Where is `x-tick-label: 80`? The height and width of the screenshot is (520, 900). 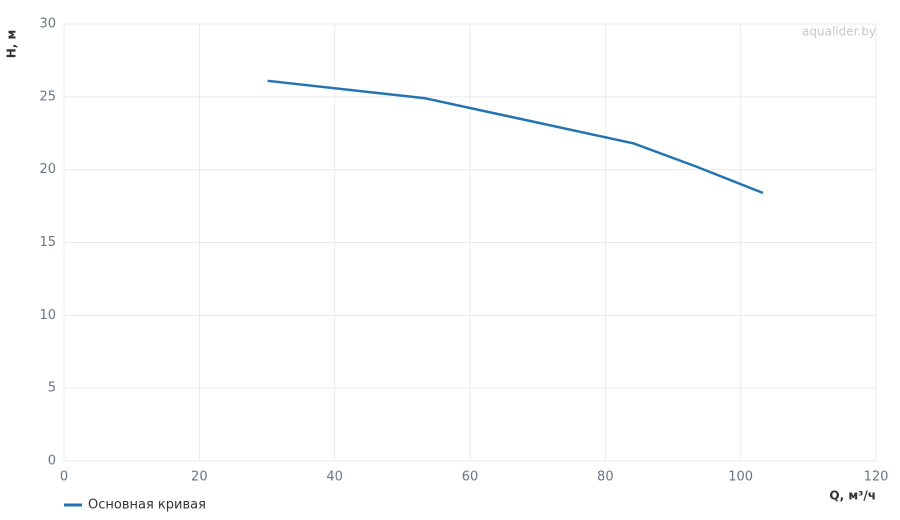
x-tick-label: 80 is located at coordinates (605, 477).